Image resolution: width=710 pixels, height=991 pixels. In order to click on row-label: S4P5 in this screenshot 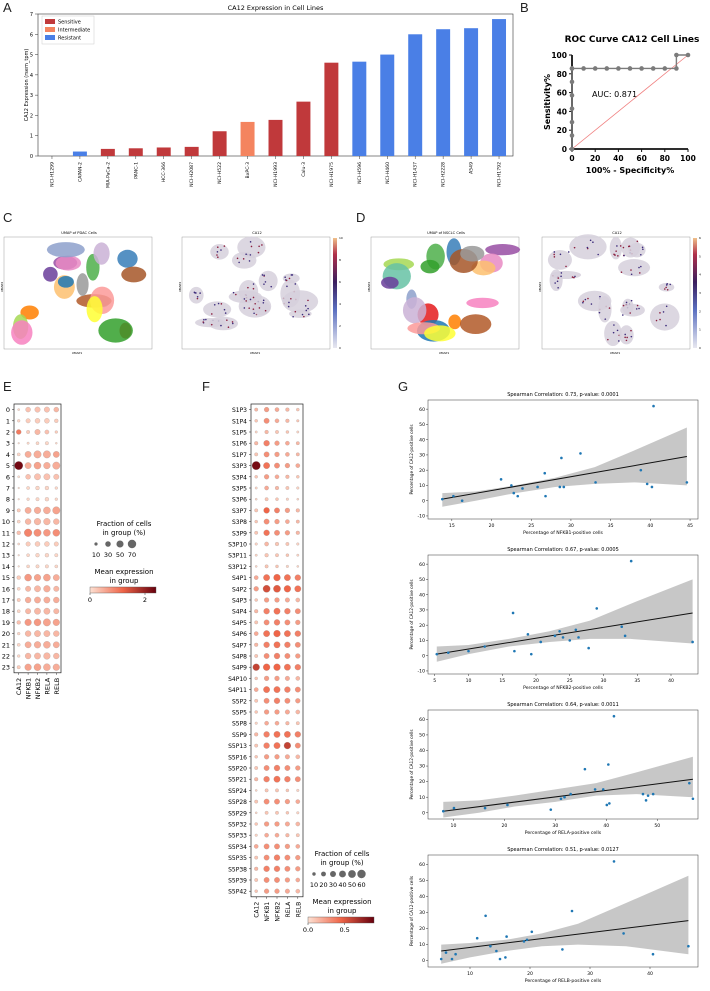, I will do `click(239, 623)`.